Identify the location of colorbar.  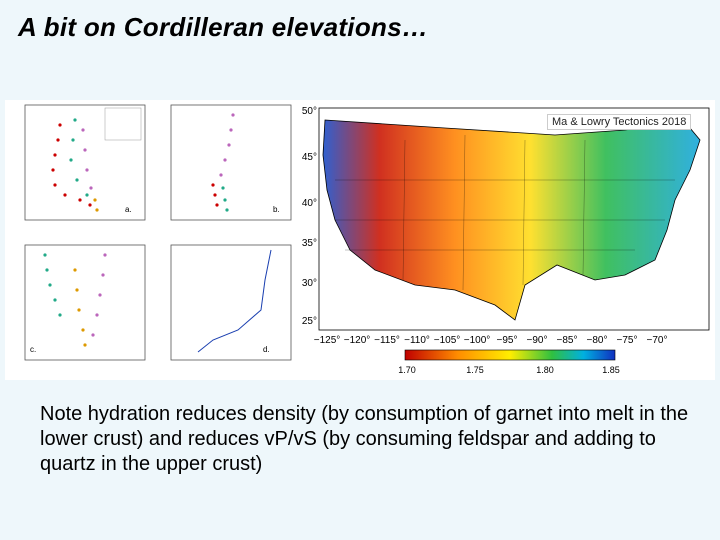
(510, 355).